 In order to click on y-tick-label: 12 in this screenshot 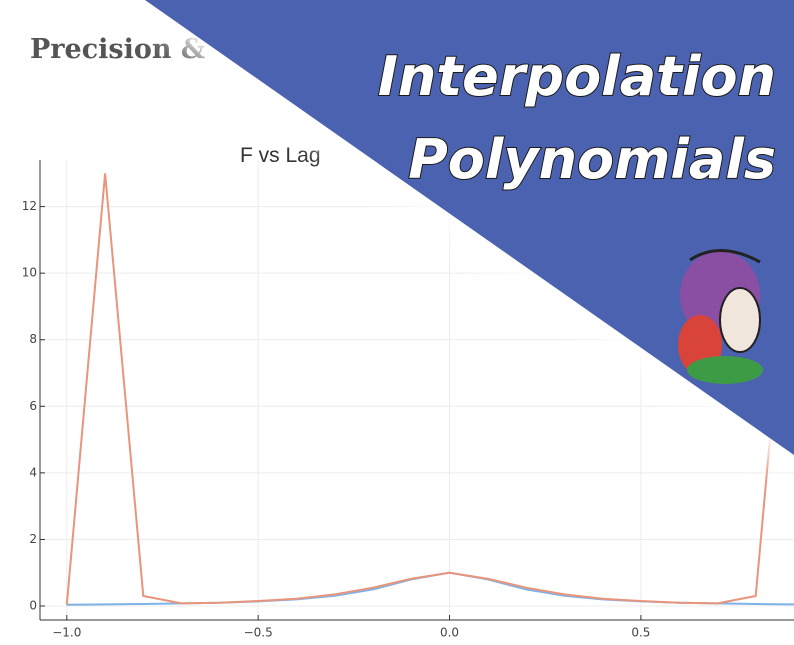, I will do `click(29, 206)`.